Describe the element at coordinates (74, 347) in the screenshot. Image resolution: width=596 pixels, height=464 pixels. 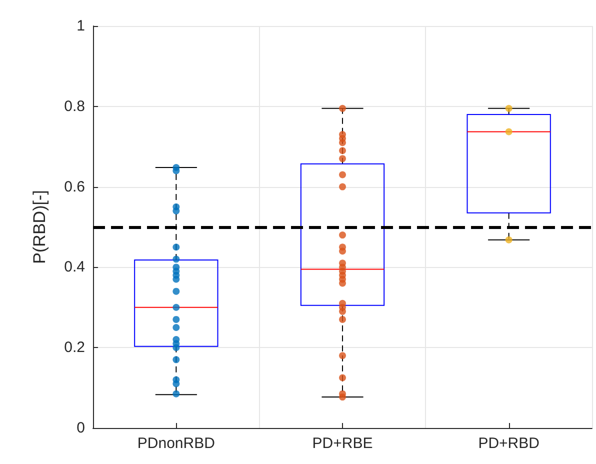
I see `y-tick-label: 0.2` at that location.